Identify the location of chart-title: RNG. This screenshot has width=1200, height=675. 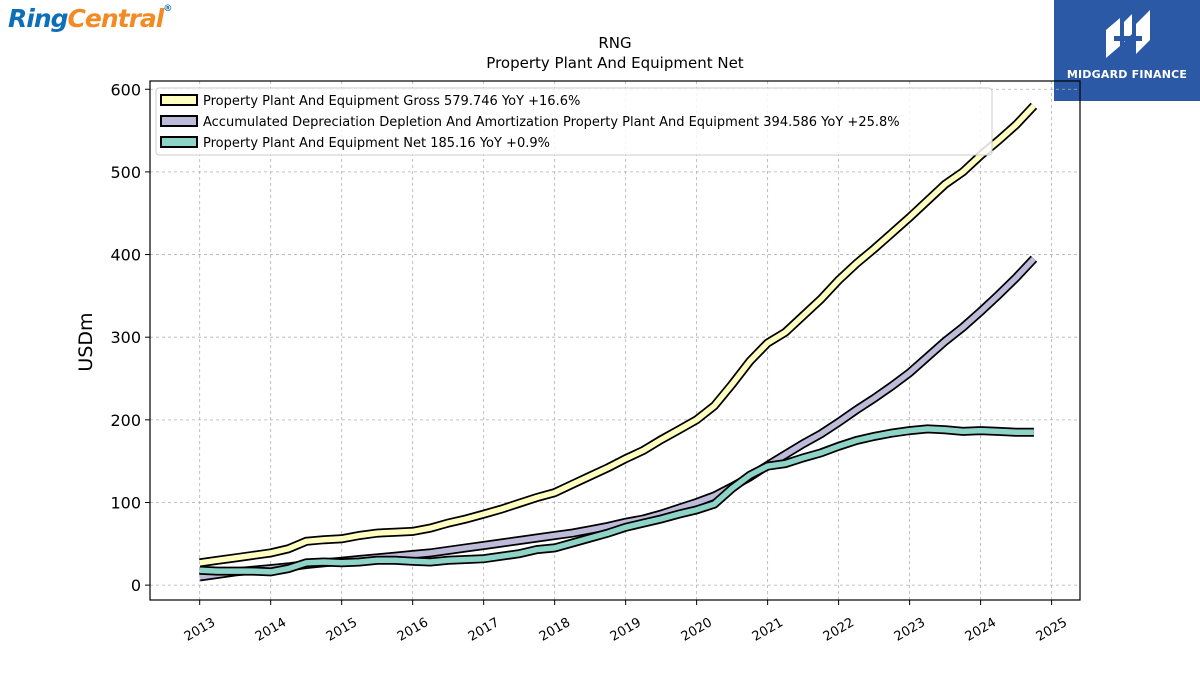
(615, 43).